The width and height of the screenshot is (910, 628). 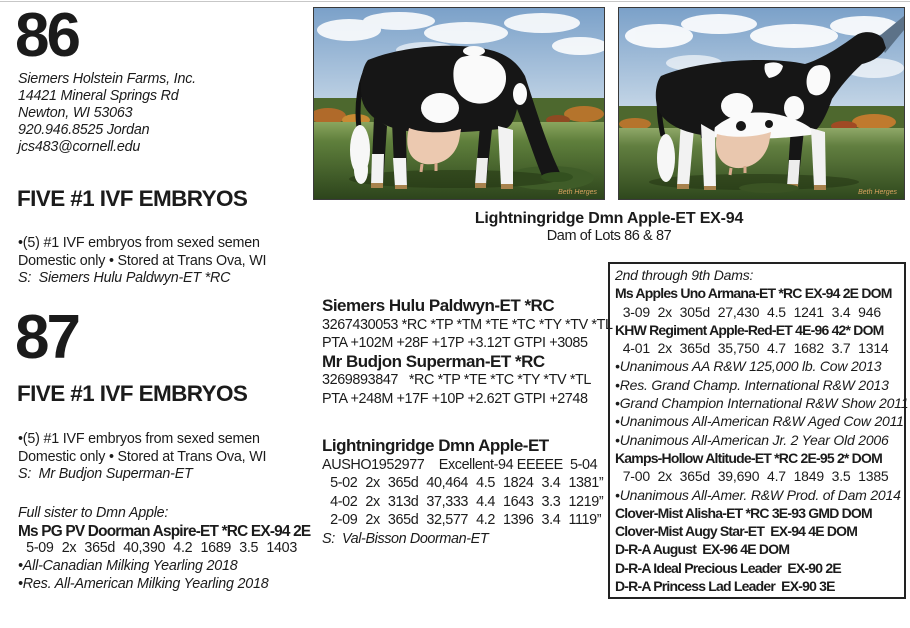 I want to click on autumn-trees, so click(x=459, y=116).